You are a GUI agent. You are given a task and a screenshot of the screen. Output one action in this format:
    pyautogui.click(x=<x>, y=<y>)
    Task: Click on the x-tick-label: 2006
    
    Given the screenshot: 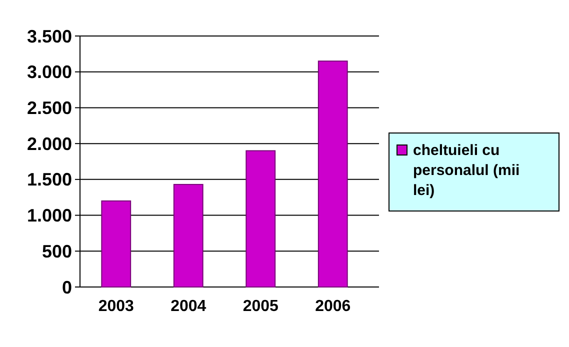 What is the action you would take?
    pyautogui.click(x=333, y=306)
    